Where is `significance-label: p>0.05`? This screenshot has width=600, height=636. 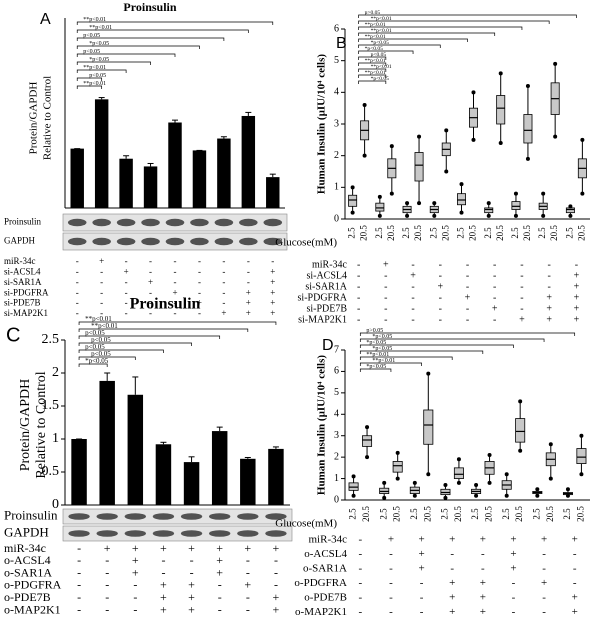
significance-label: p>0.05 is located at coordinates (374, 331).